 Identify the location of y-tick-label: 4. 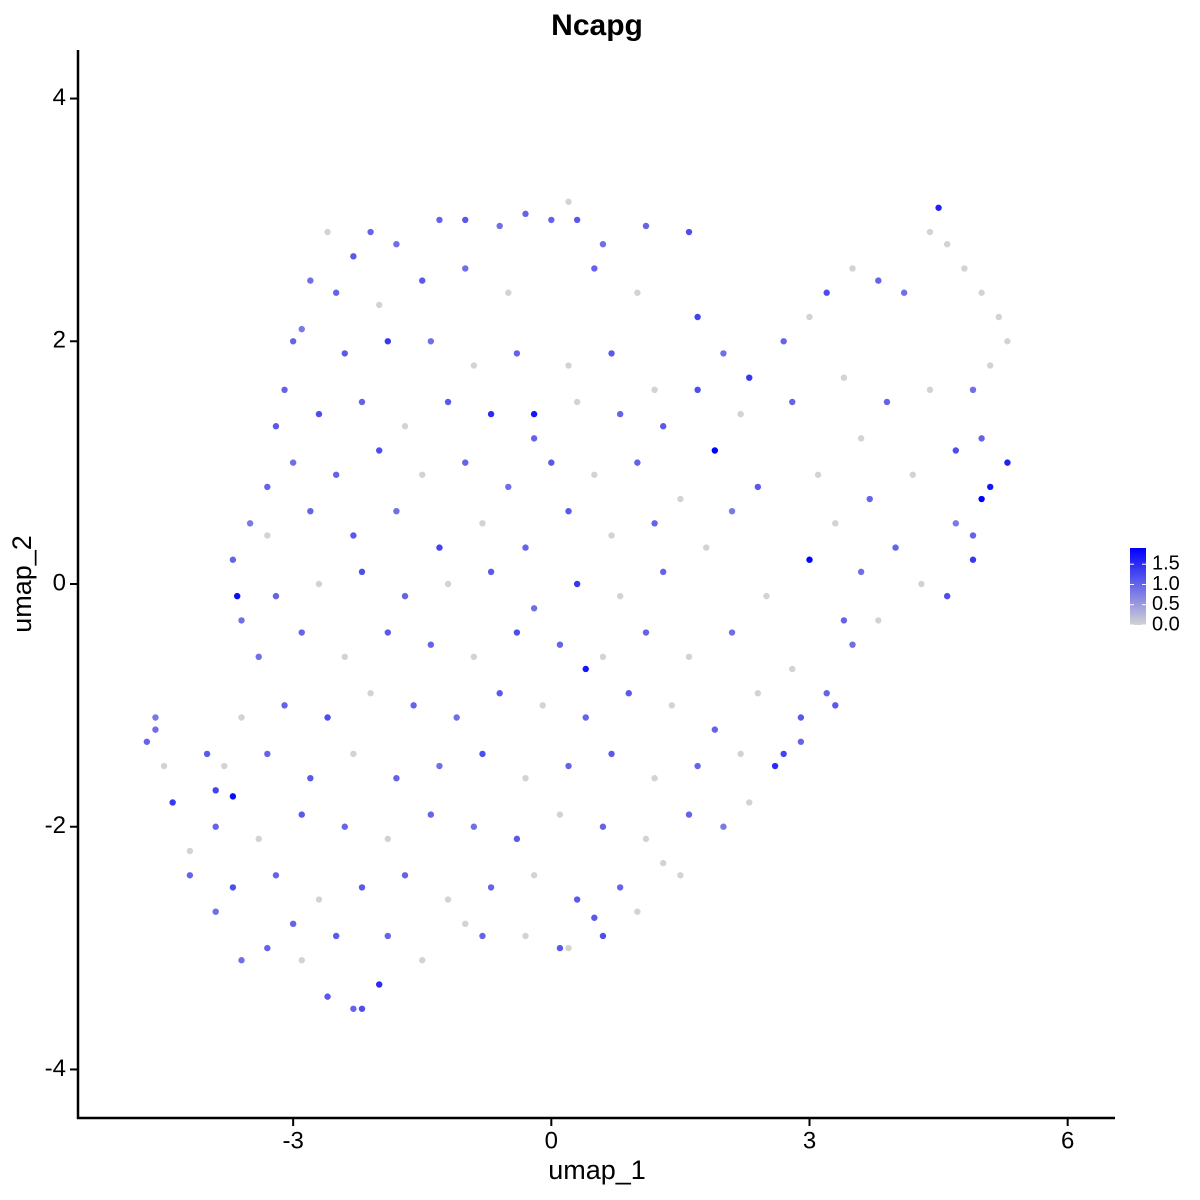
(59, 97).